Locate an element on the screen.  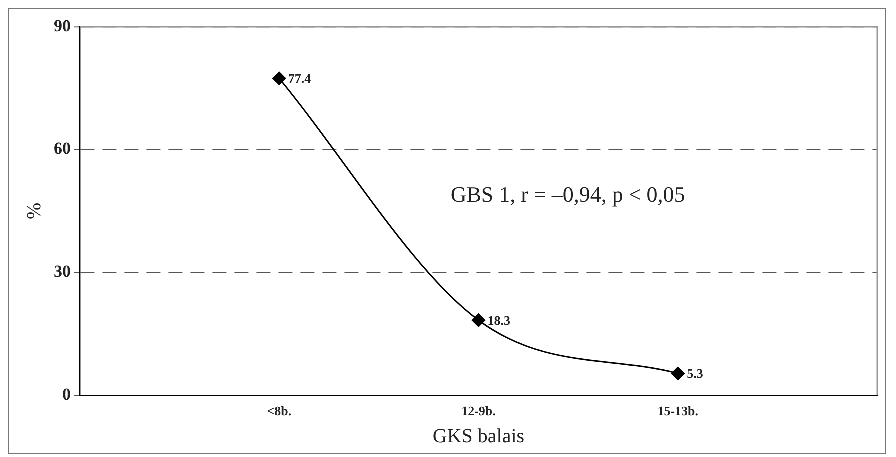
data-label: 5.3 is located at coordinates (695, 374).